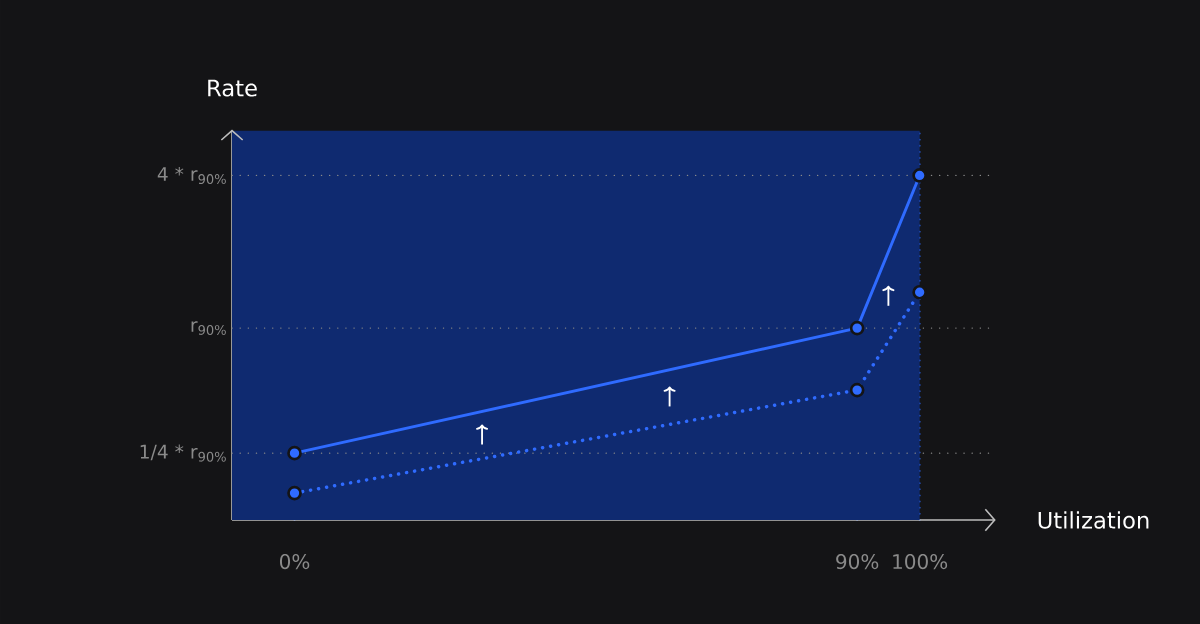  Describe the element at coordinates (191, 175) in the screenshot. I see `ref-line-label: 4 * r$_{90%}$` at that location.